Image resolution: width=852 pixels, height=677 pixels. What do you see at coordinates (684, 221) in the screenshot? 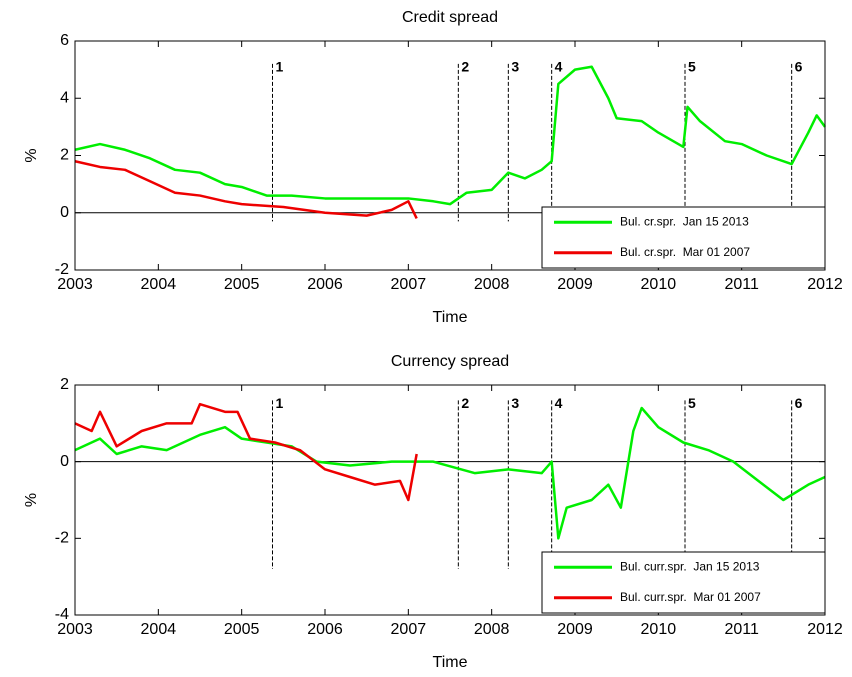
I see `legend-label: Bul. cr.spr. Jan 15 2013` at bounding box center [684, 221].